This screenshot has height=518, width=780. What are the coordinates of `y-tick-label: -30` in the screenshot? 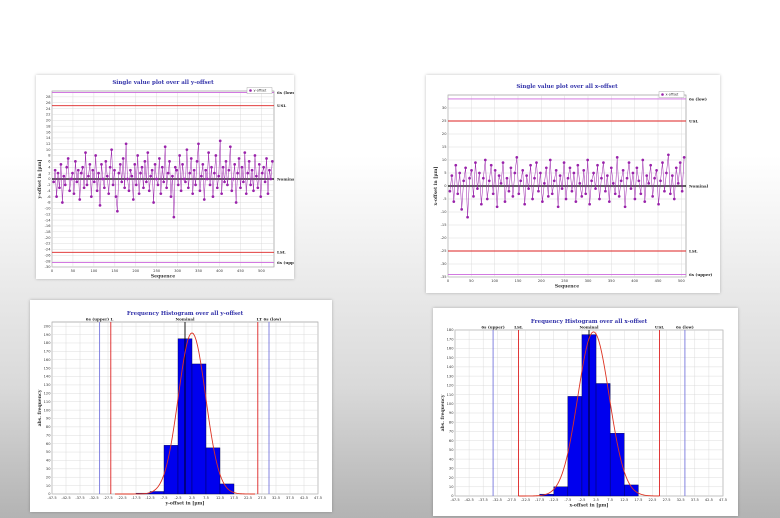 It's located at (48, 267).